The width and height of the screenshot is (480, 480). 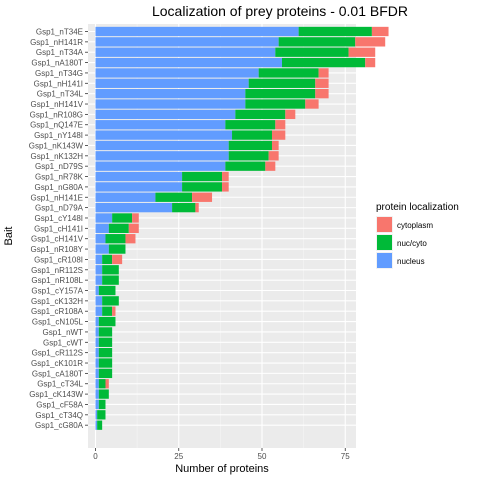 I want to click on x-tick-label: 0, so click(x=95, y=456).